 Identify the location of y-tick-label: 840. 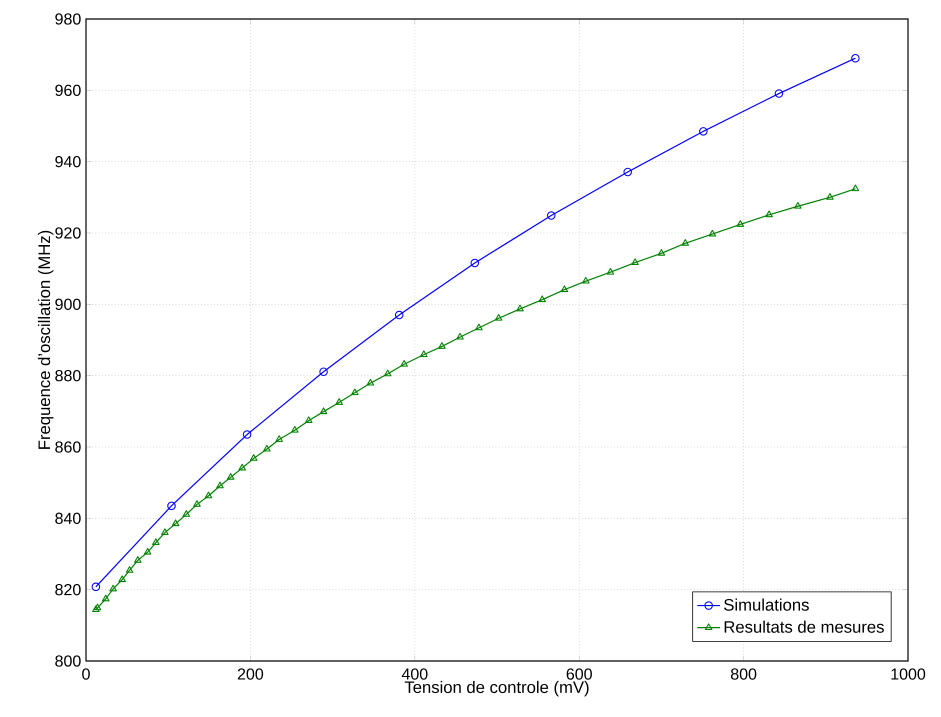
(68, 518).